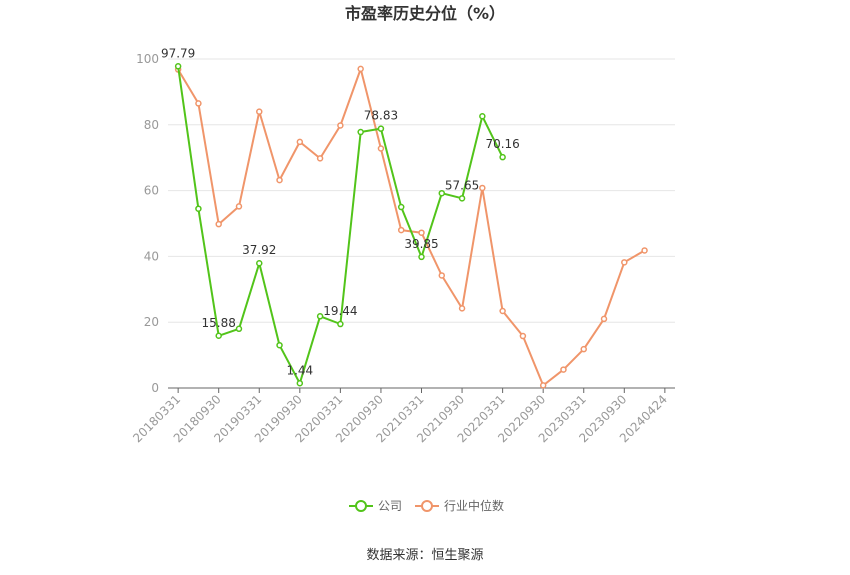  Describe the element at coordinates (299, 370) in the screenshot. I see `data-label: 1.44` at that location.